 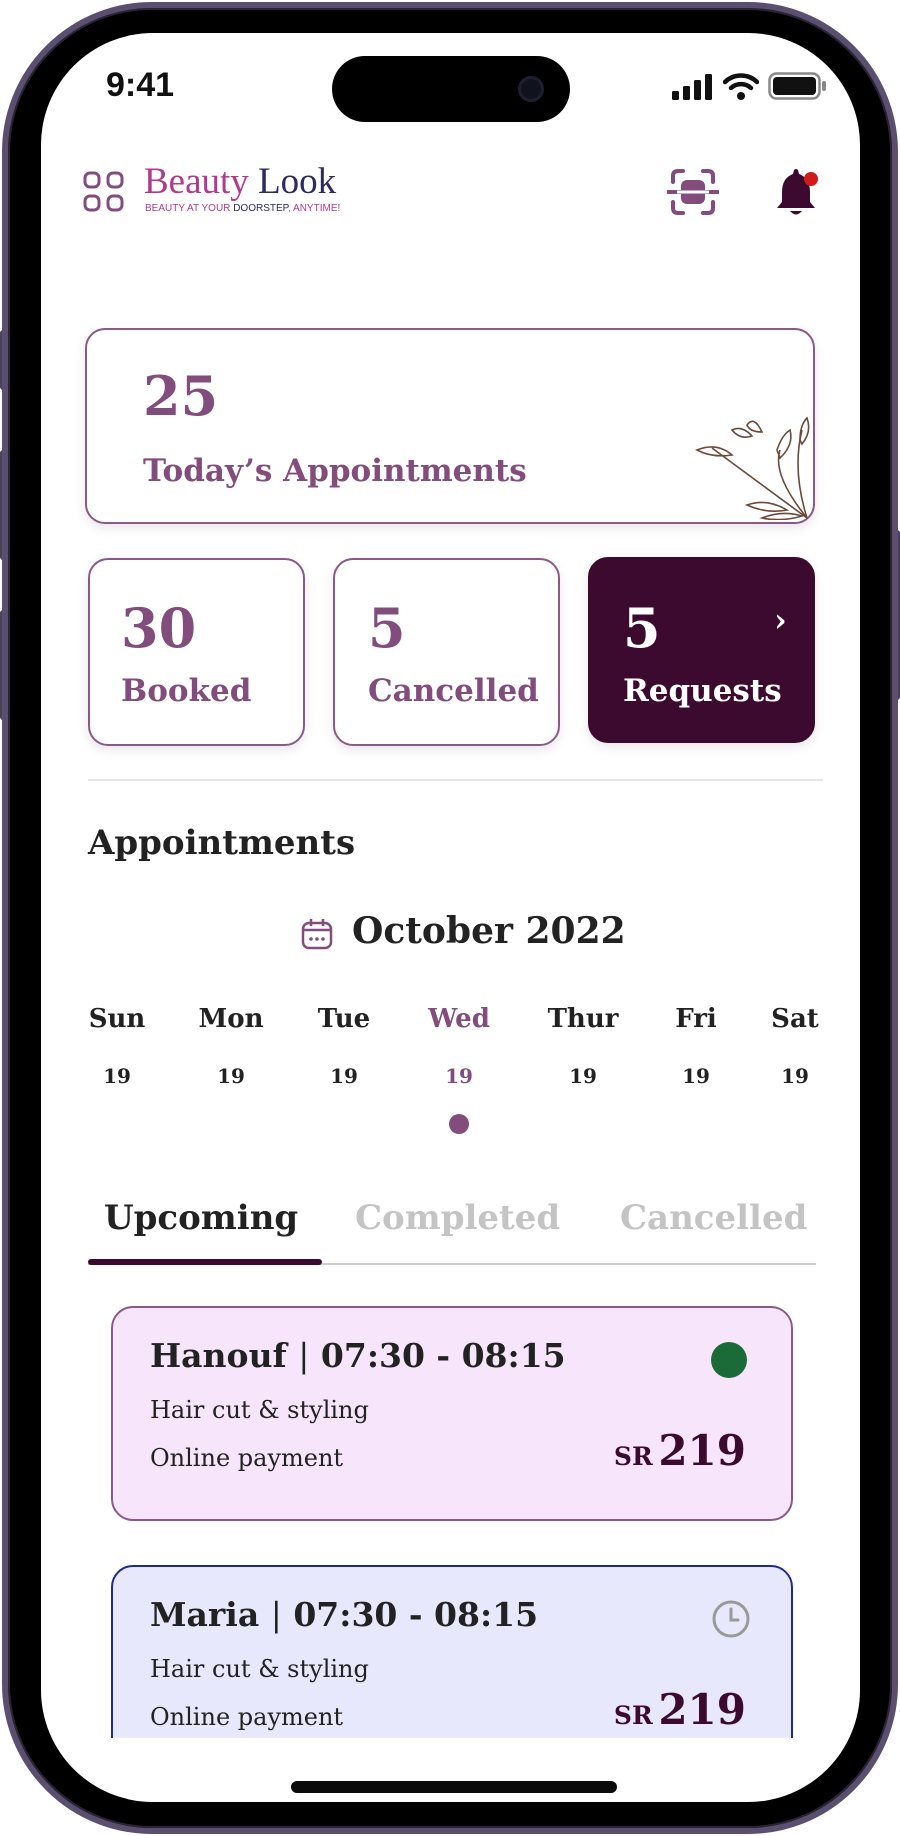 What do you see at coordinates (701, 650) in the screenshot?
I see `requests-stat-card: 5 Requests ›` at bounding box center [701, 650].